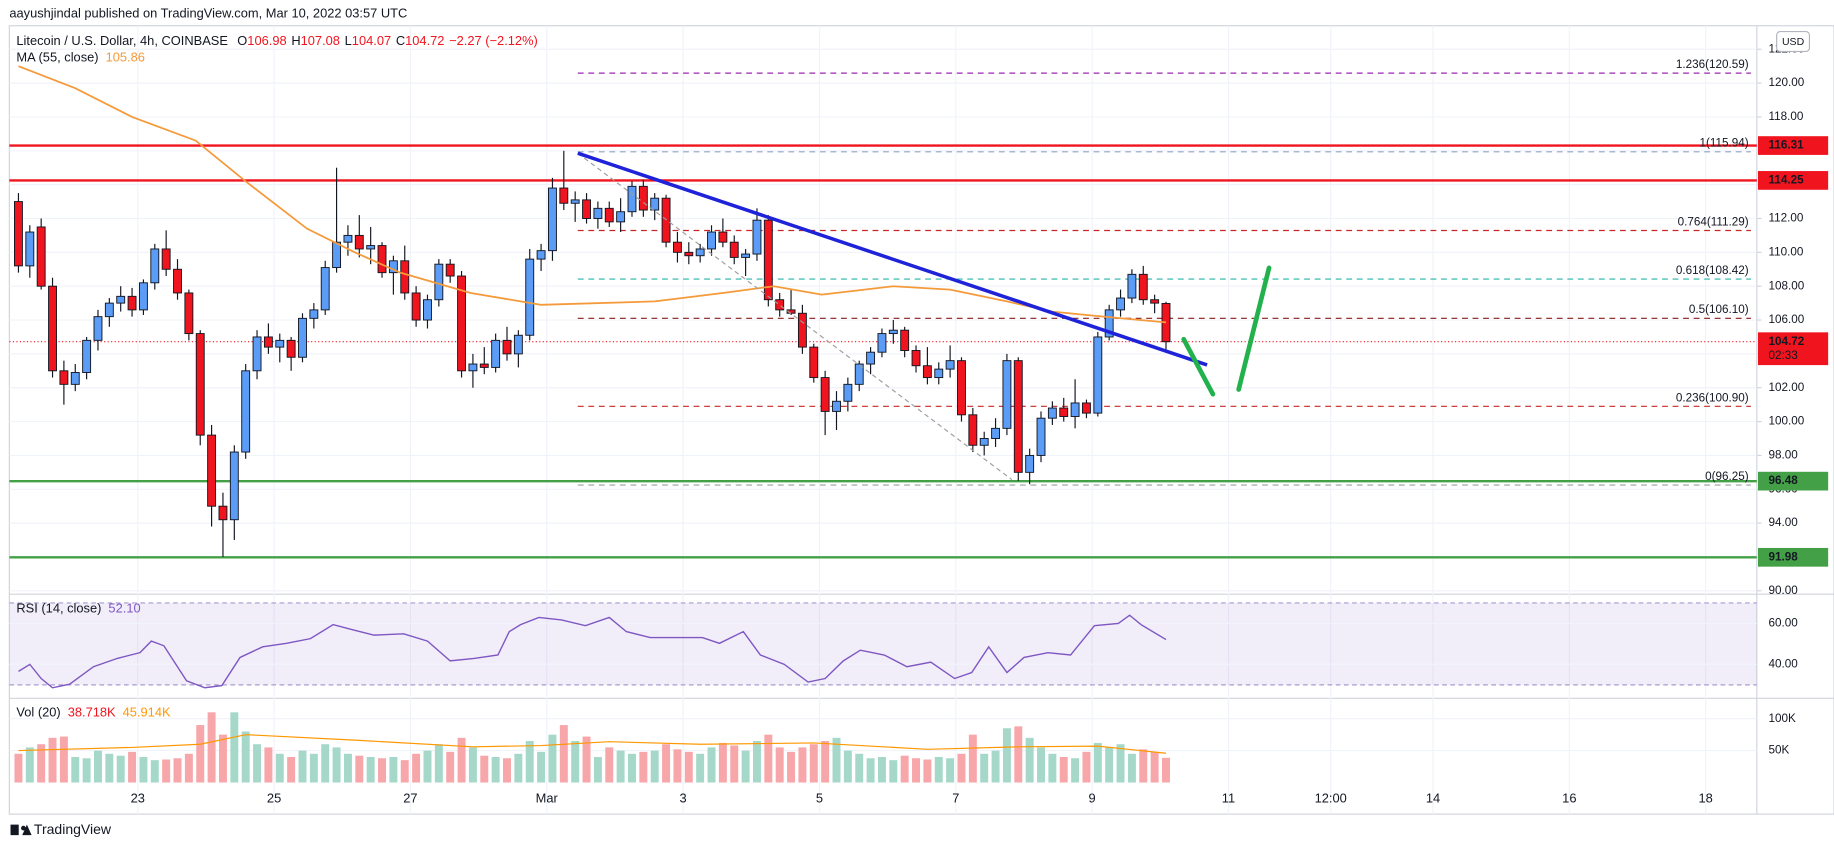 The height and width of the screenshot is (848, 1834). What do you see at coordinates (493, 40) in the screenshot?
I see `change-value: −2.27 (−2.12%)` at bounding box center [493, 40].